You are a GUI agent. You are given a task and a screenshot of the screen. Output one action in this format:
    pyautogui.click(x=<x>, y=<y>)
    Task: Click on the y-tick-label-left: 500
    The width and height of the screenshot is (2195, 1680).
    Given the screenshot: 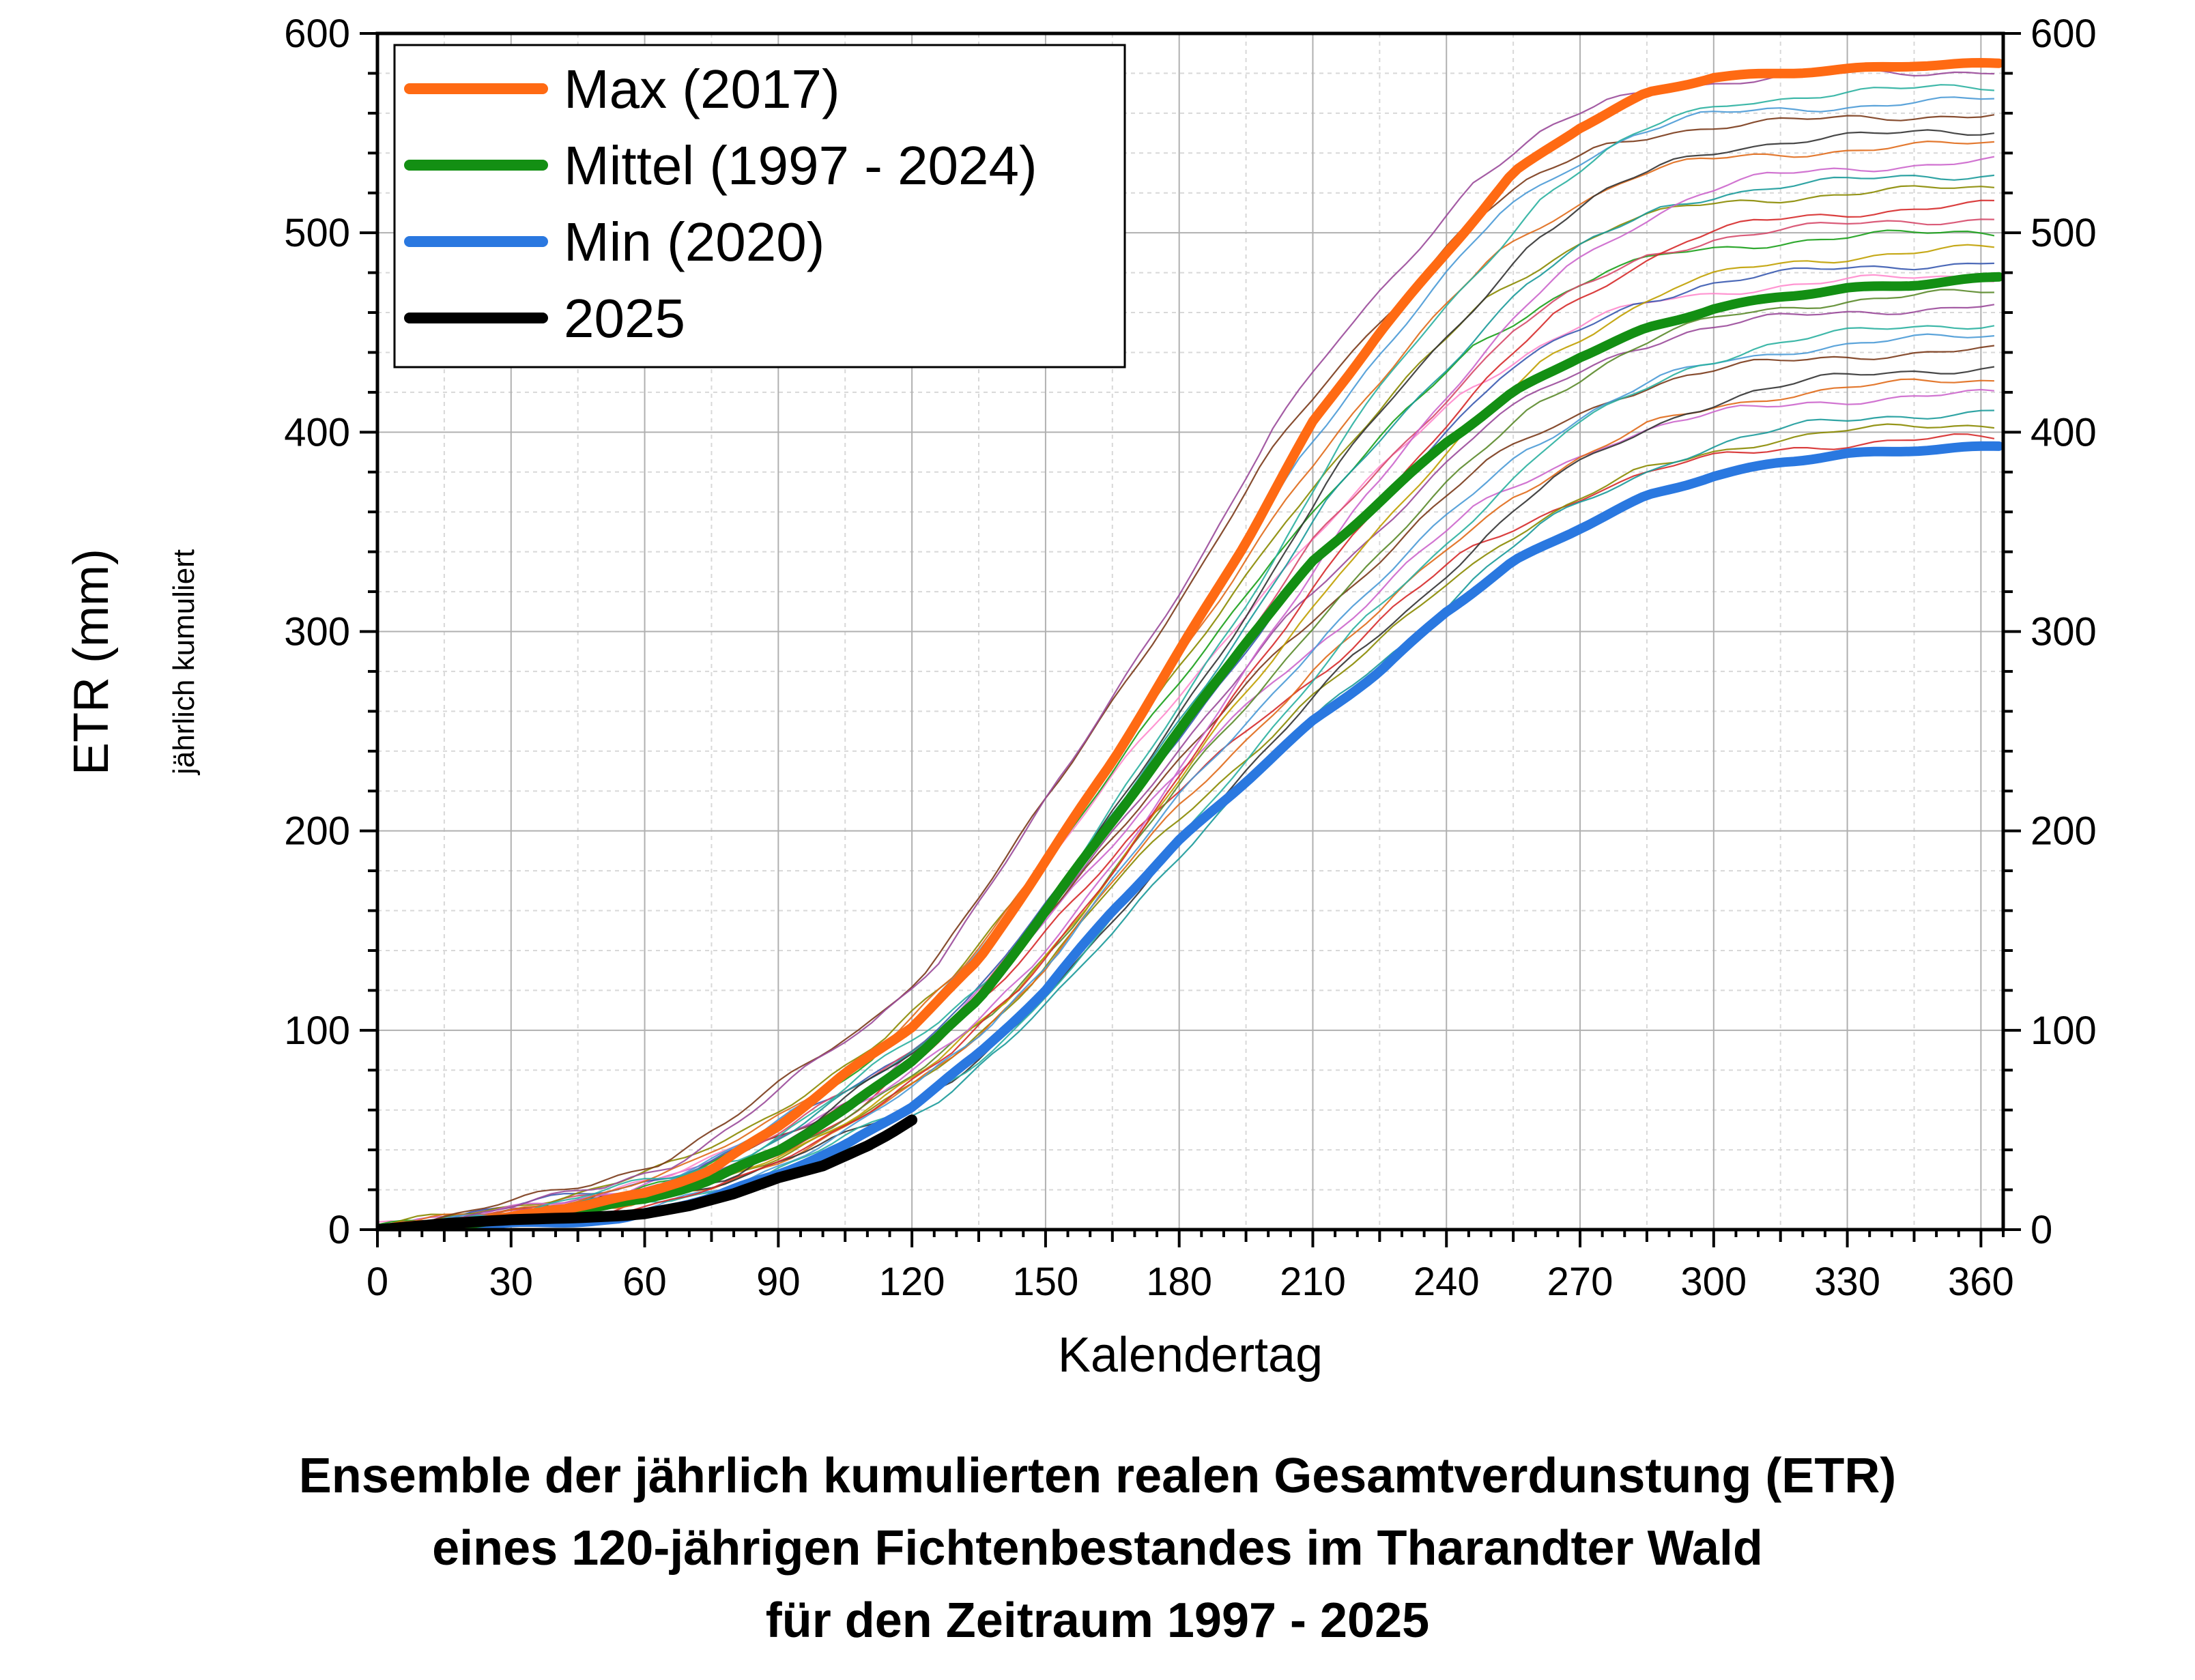 What is the action you would take?
    pyautogui.click(x=317, y=233)
    